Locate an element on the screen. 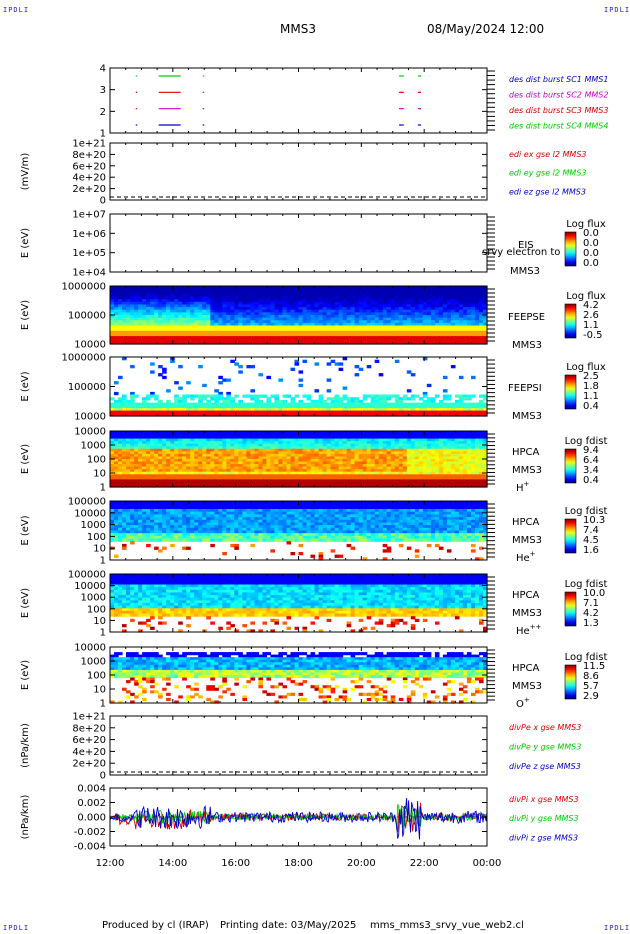  feepse-ytick-label: 100000 is located at coordinates (87, 316).